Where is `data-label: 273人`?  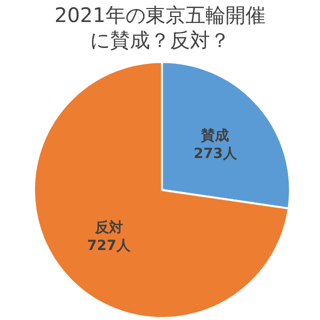
data-label: 273人 is located at coordinates (216, 154).